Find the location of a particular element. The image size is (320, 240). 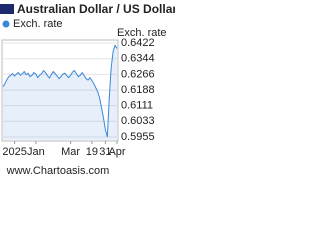

y-axis-label: Exch. rate is located at coordinates (142, 33).